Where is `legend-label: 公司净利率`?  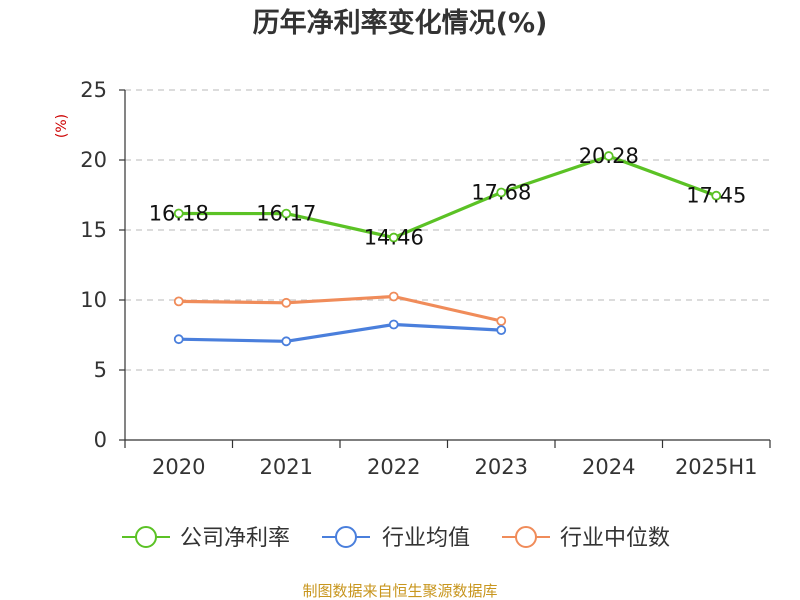
legend-label: 公司净利率 is located at coordinates (235, 538).